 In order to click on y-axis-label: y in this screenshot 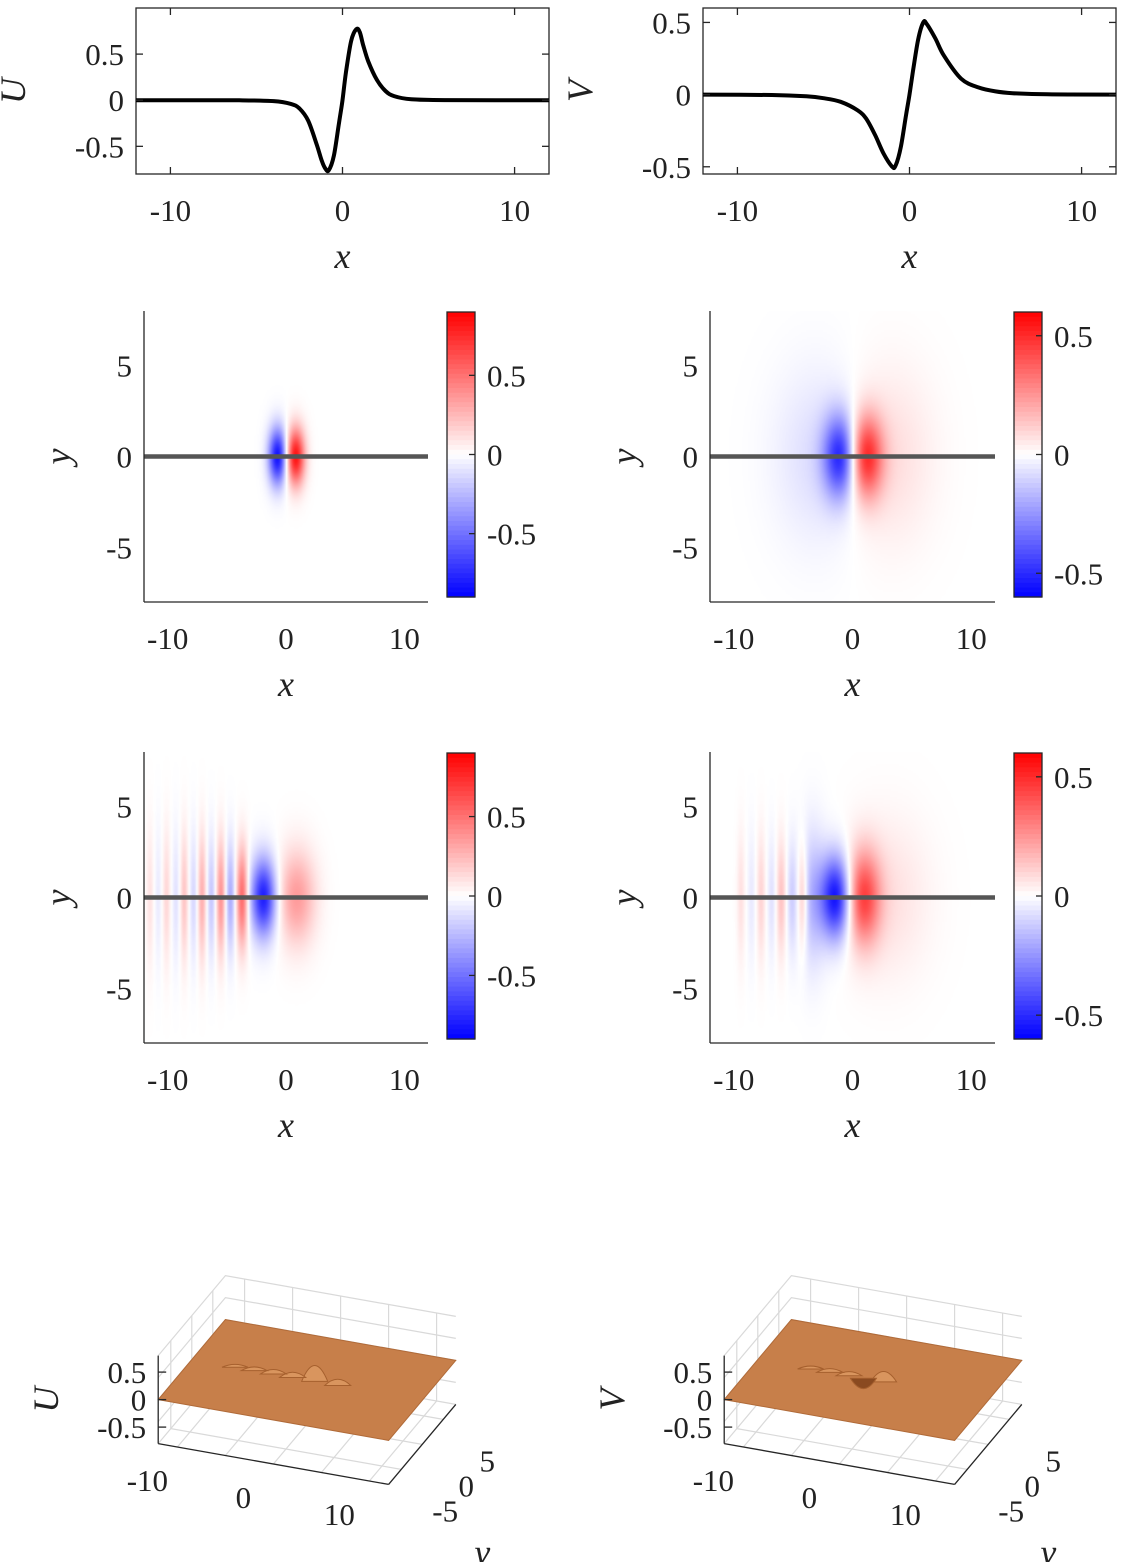, I will do `click(624, 898)`.